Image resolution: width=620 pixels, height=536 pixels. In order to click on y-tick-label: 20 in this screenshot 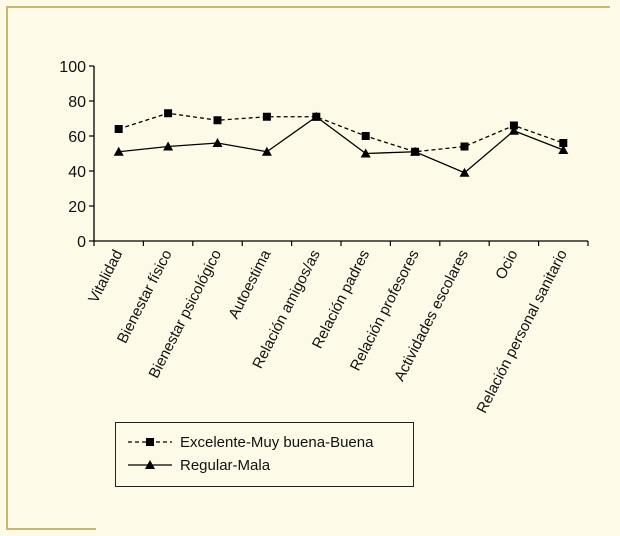, I will do `click(77, 207)`.